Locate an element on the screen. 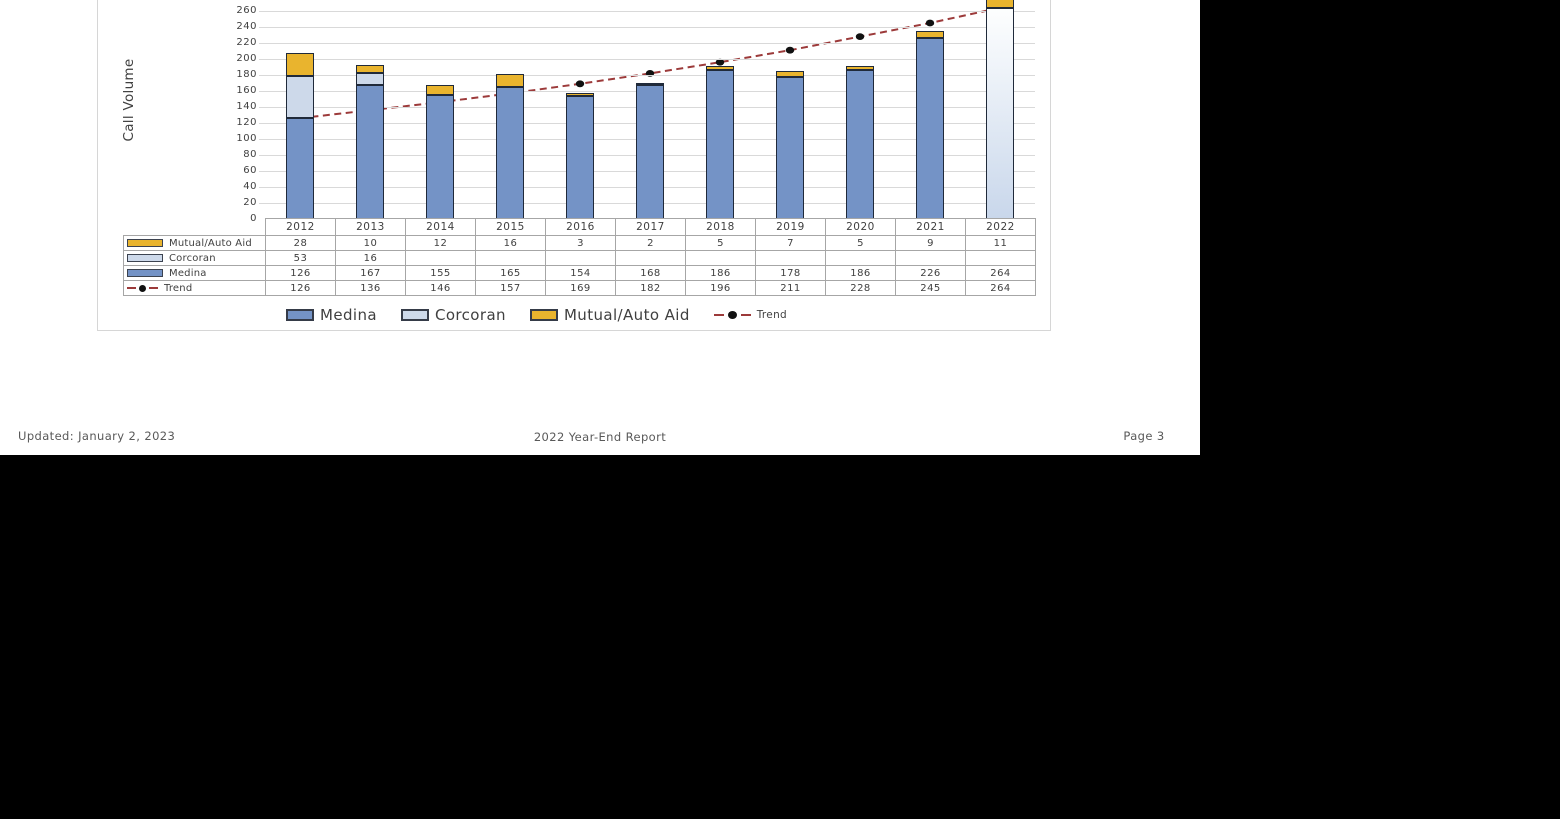 The height and width of the screenshot is (819, 1560). cell-trend-2016: 169 is located at coordinates (580, 288).